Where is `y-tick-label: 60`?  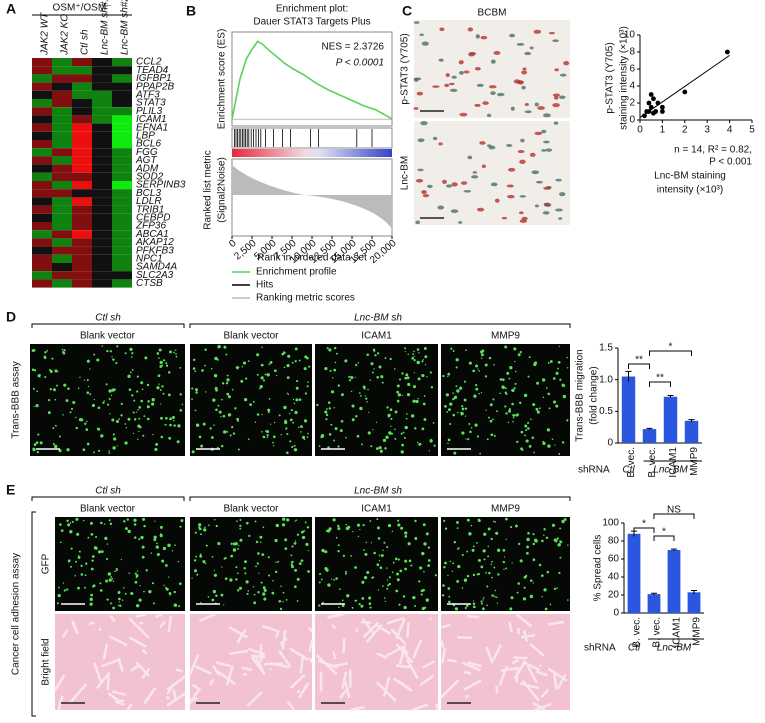 y-tick-label: 60 is located at coordinates (614, 559).